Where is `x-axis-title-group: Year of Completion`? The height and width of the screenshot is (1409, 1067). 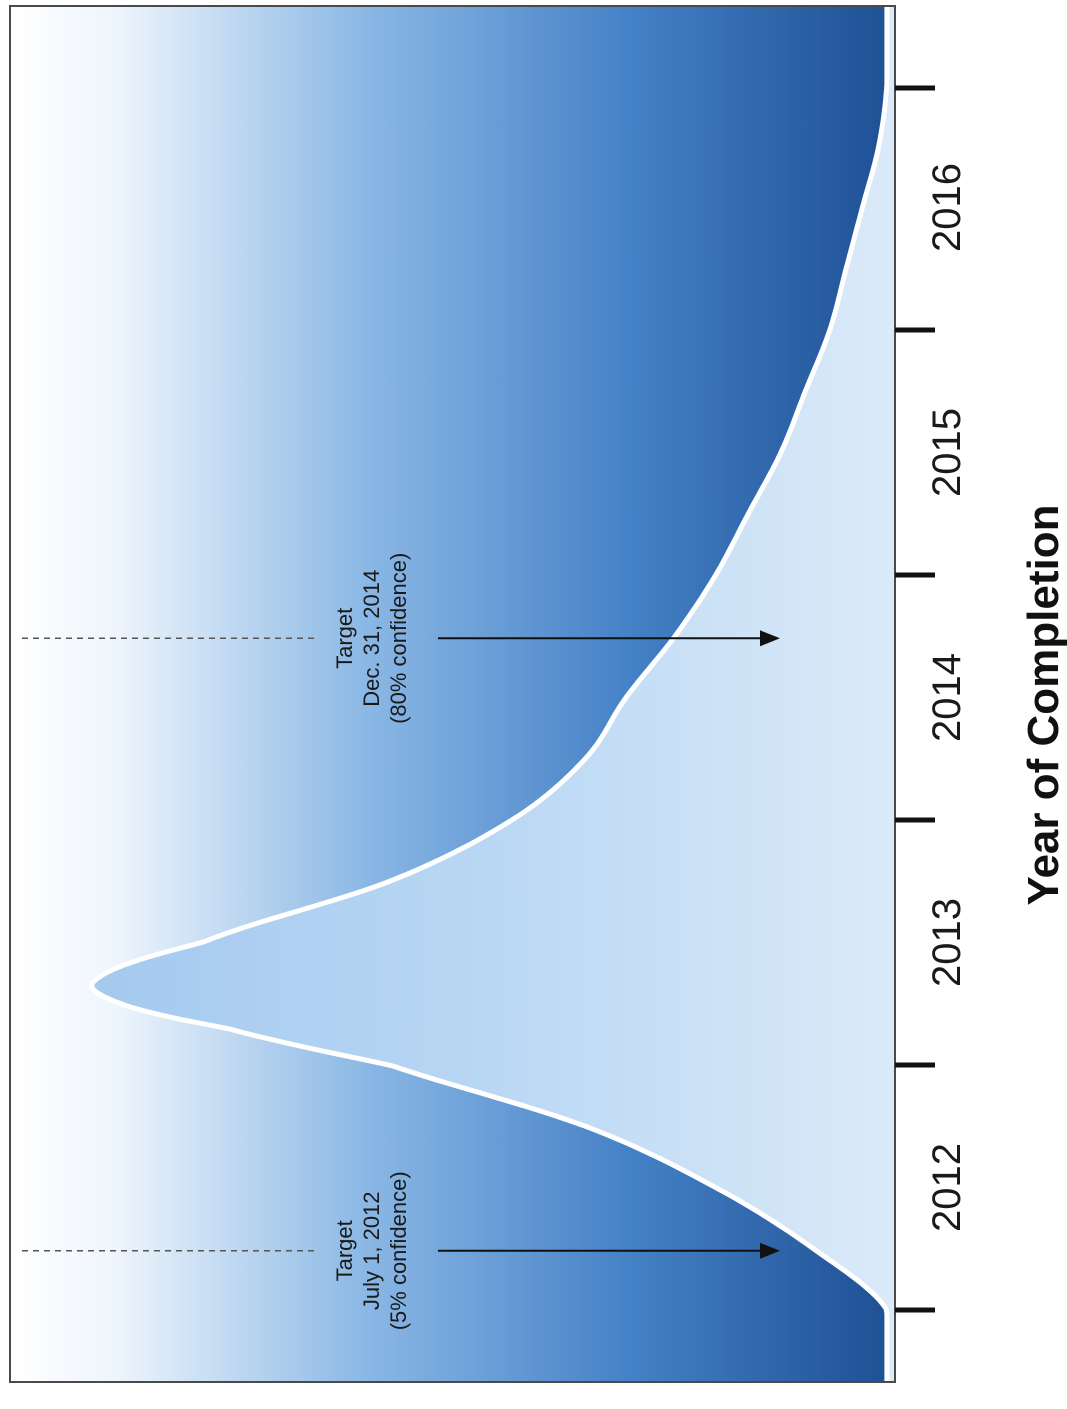
x-axis-title-group: Year of Completion is located at coordinates (1043, 705).